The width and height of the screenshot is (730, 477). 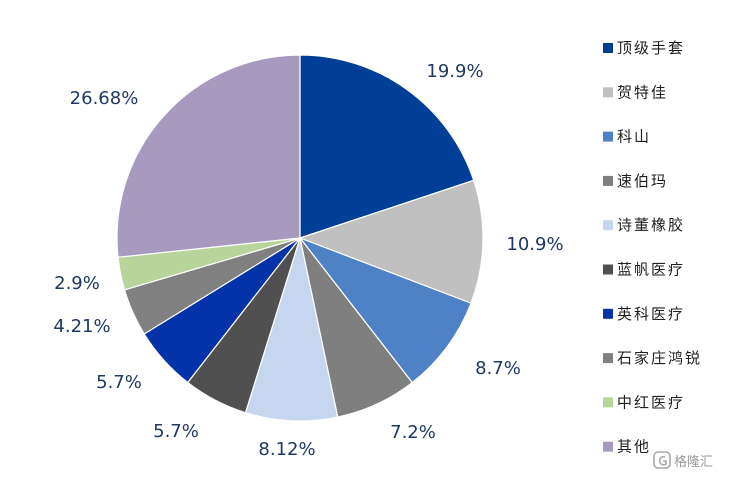 I want to click on slice-label-2: 10.9%, so click(x=534, y=244).